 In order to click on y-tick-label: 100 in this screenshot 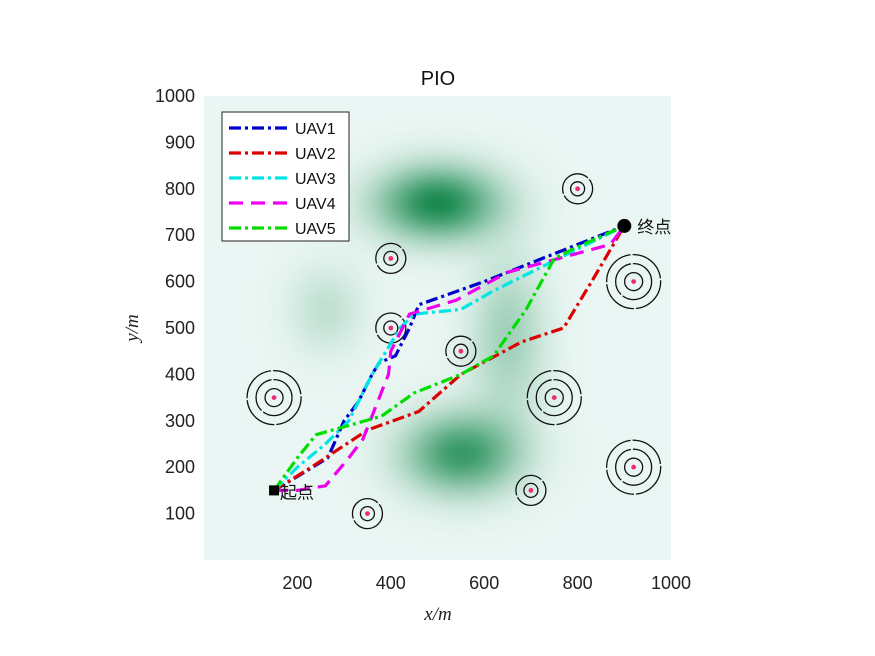, I will do `click(180, 514)`.